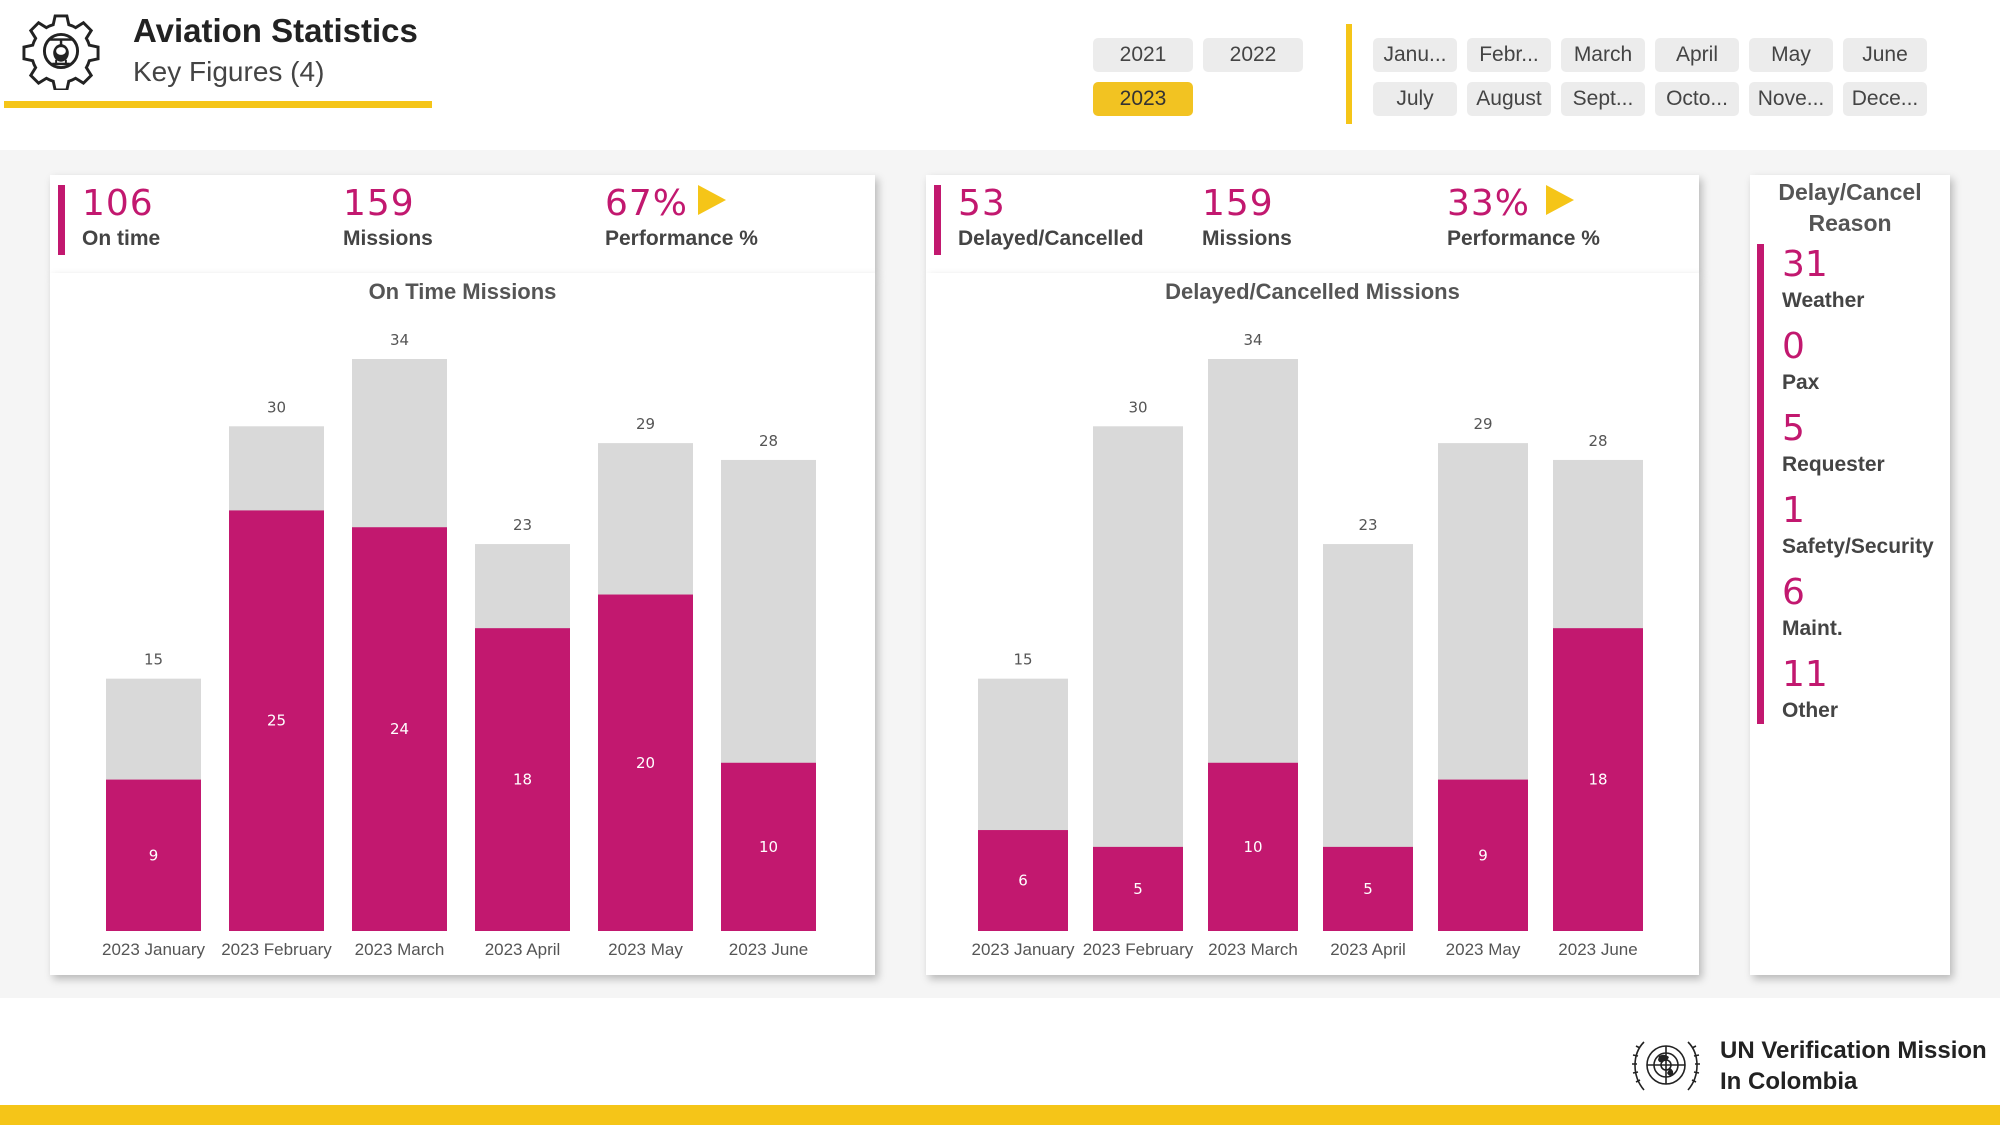  Describe the element at coordinates (1823, 300) in the screenshot. I see `reason-label: Weather` at that location.